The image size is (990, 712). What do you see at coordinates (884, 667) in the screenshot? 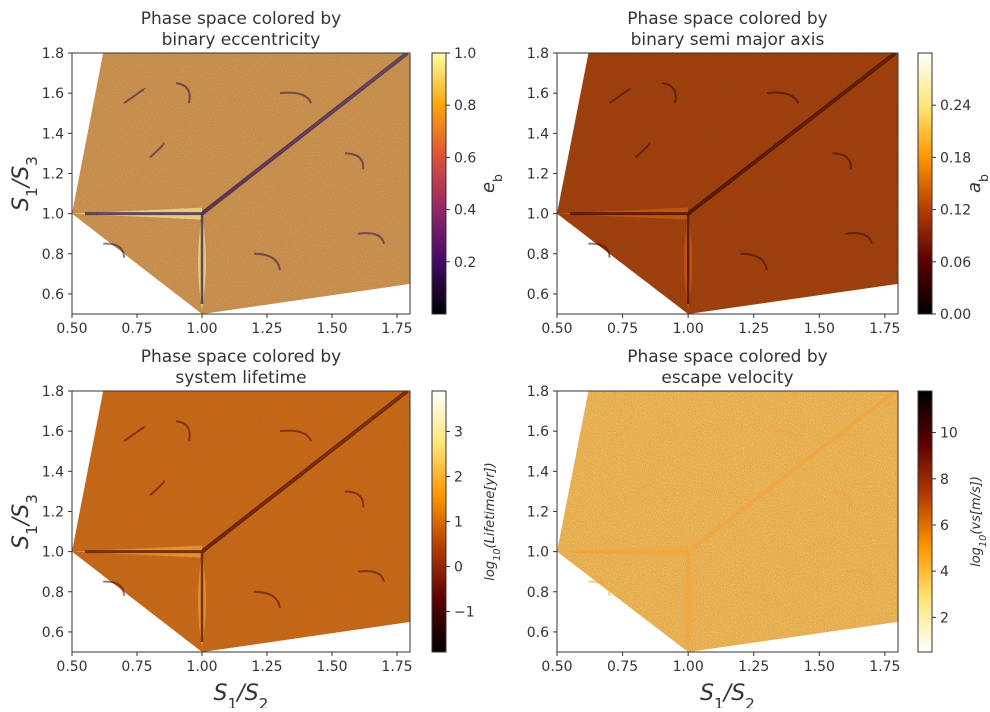
I see `x-tick-label: 1.75` at bounding box center [884, 667].